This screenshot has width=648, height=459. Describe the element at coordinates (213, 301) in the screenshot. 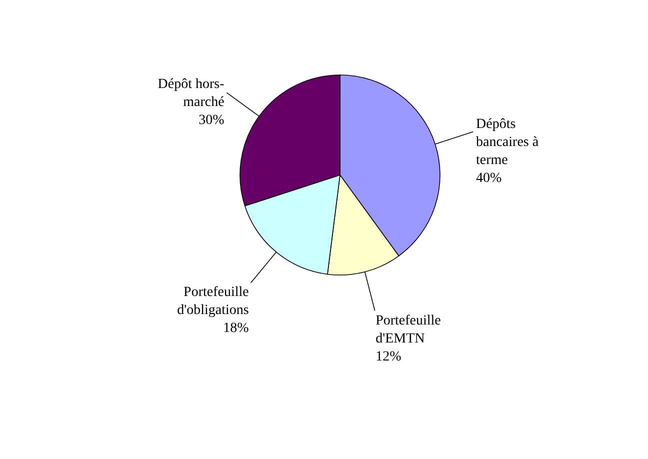

I see `slice-label: Portefeuille d'obligations` at that location.